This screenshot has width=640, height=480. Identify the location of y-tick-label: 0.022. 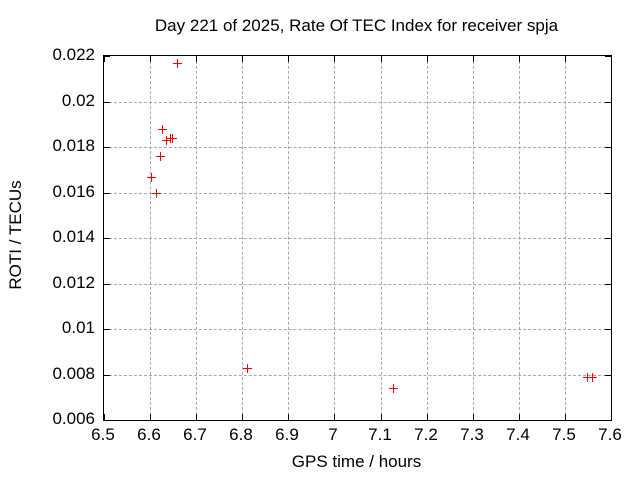
(73, 54).